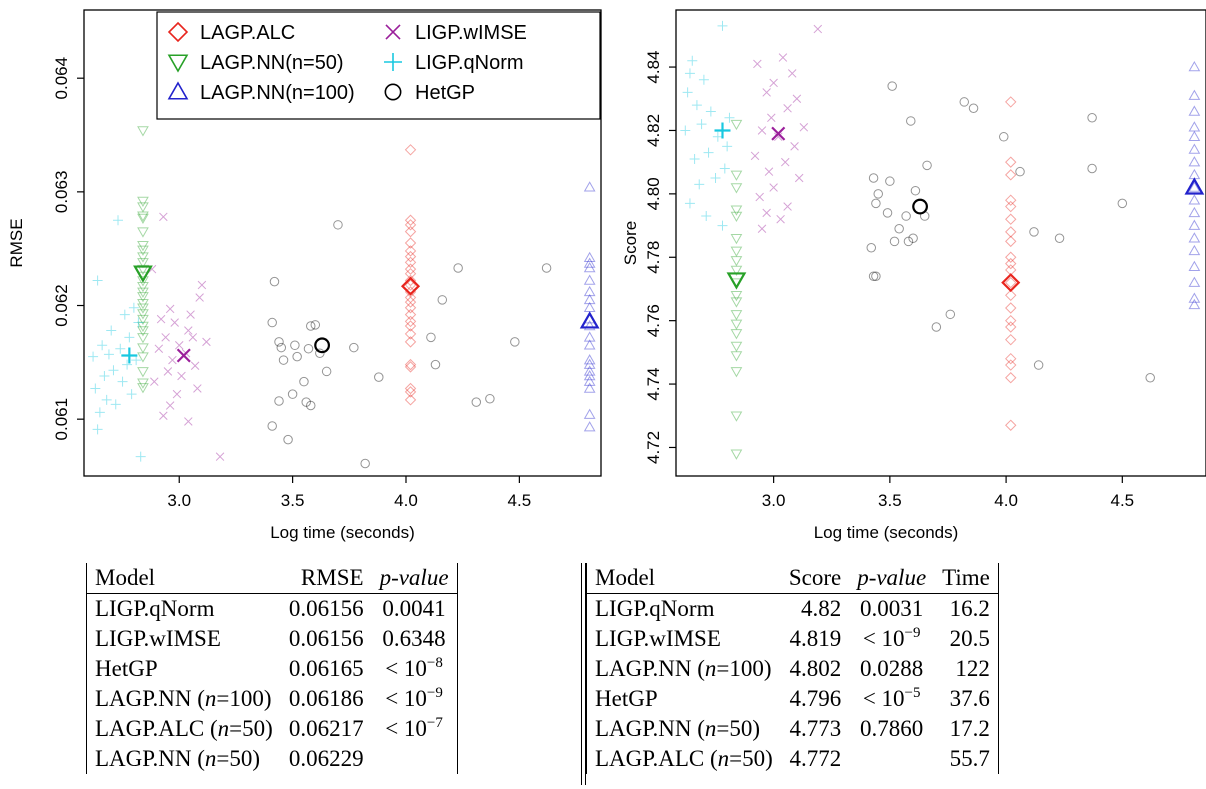 This screenshot has width=1206, height=789. What do you see at coordinates (272, 639) in the screenshot?
I see `table-row: LIGP.wIMSE 0.06156 0.6348` at bounding box center [272, 639].